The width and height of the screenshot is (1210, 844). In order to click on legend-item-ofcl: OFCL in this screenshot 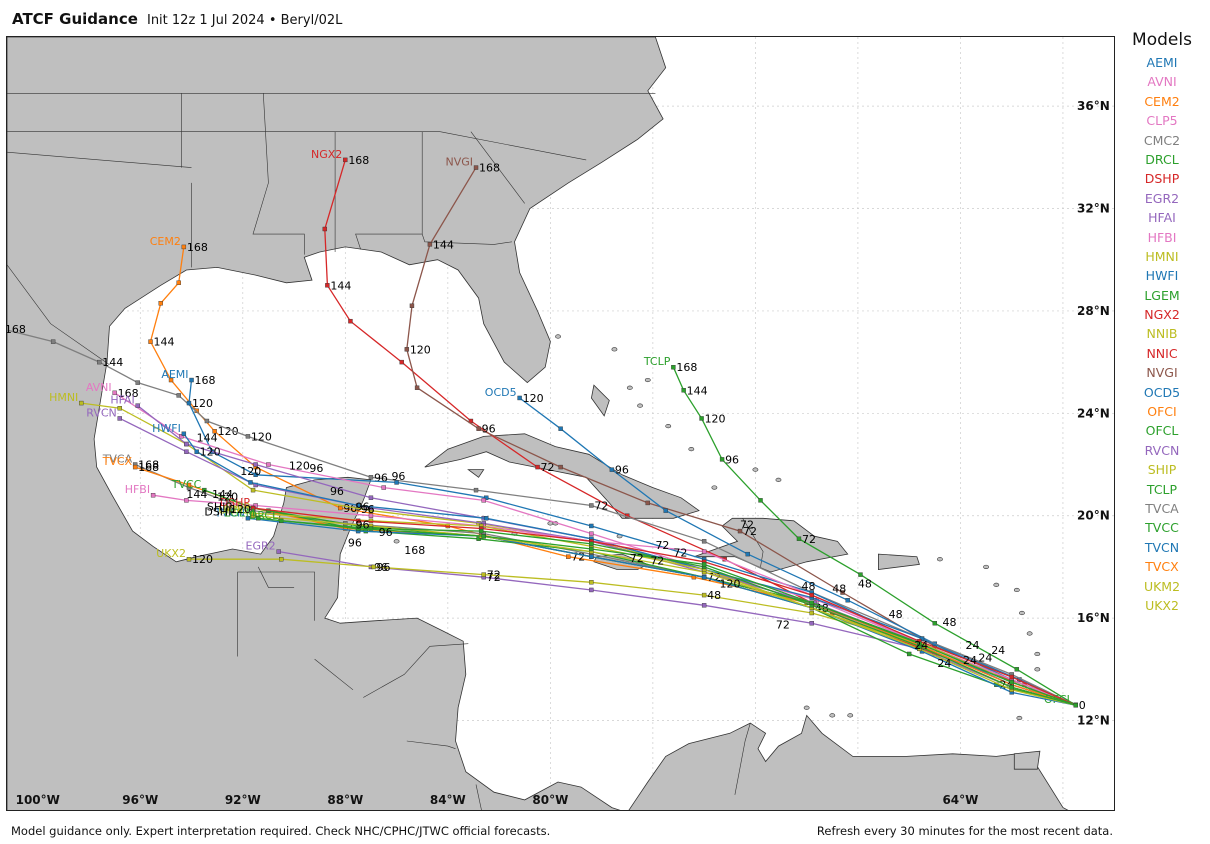, I will do `click(1162, 431)`.